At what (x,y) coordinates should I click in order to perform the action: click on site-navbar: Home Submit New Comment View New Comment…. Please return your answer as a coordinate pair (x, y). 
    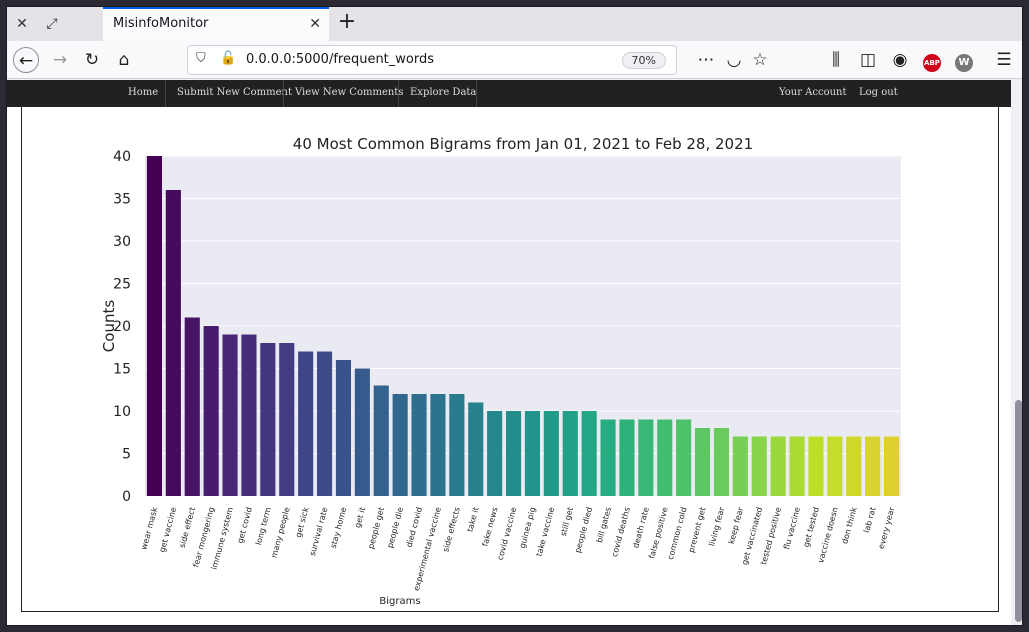
    Looking at the image, I should click on (509, 93).